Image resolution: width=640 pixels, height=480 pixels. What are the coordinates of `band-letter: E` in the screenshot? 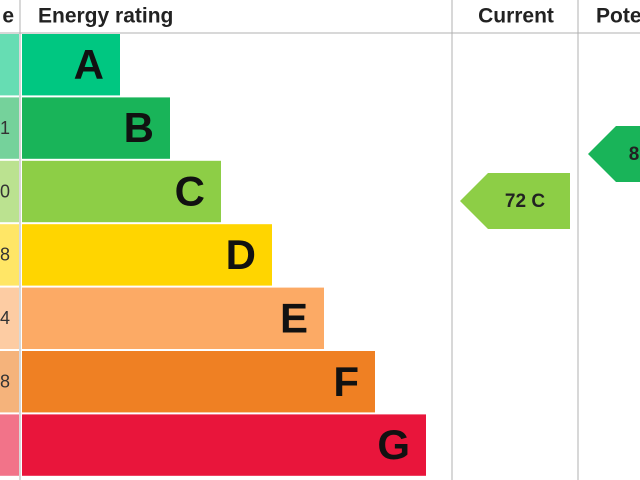 It's located at (294, 317).